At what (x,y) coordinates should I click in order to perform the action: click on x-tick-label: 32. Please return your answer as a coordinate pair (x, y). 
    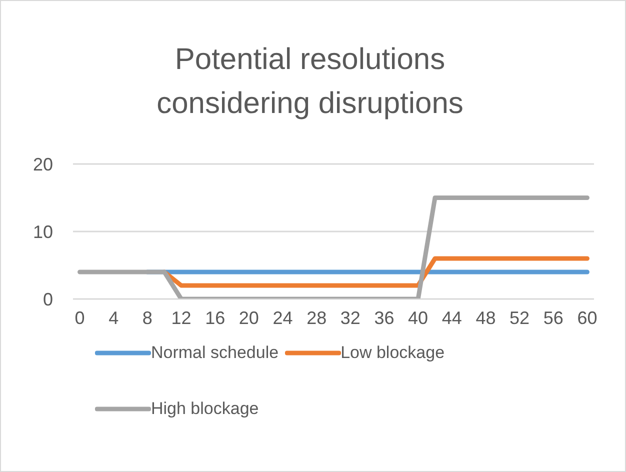
    Looking at the image, I should click on (350, 318).